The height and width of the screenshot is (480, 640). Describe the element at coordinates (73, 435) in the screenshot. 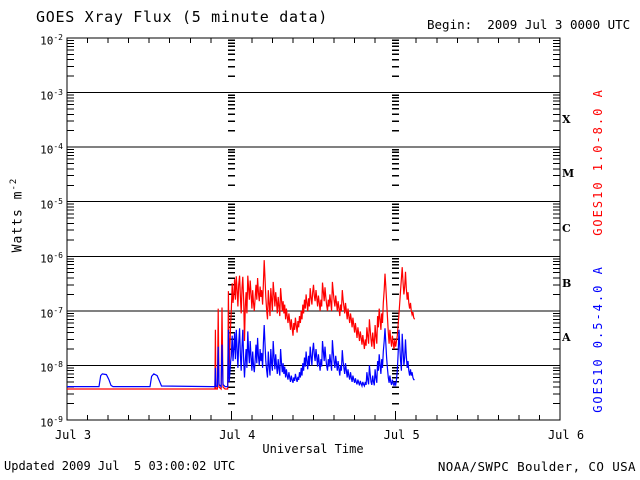

I see `x-tick-label: Jul 3` at that location.